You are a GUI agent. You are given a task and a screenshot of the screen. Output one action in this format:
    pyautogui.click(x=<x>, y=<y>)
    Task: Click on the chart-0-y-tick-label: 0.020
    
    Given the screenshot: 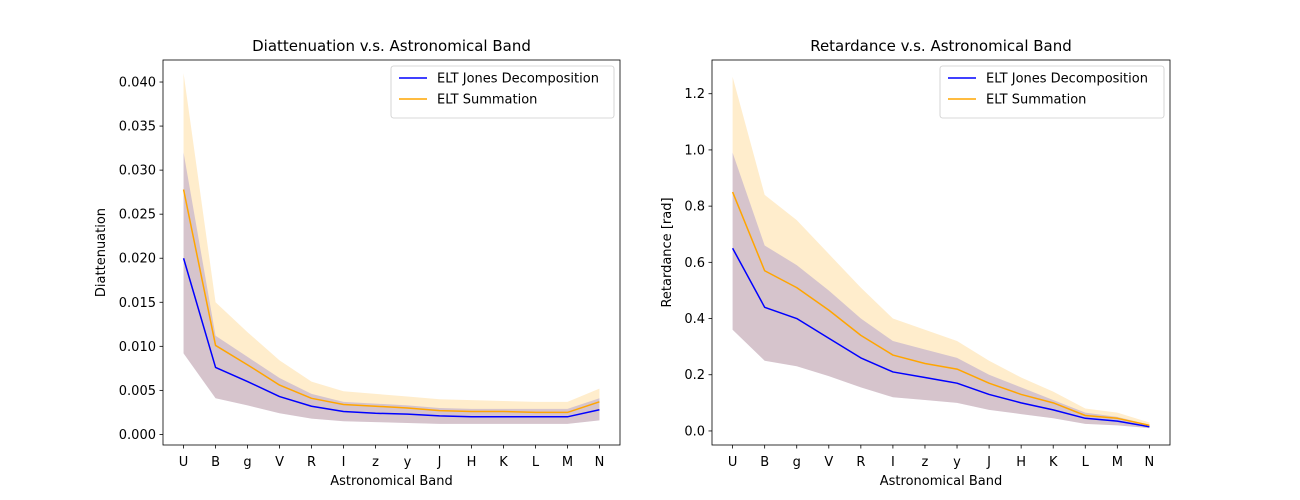 What is the action you would take?
    pyautogui.click(x=137, y=259)
    